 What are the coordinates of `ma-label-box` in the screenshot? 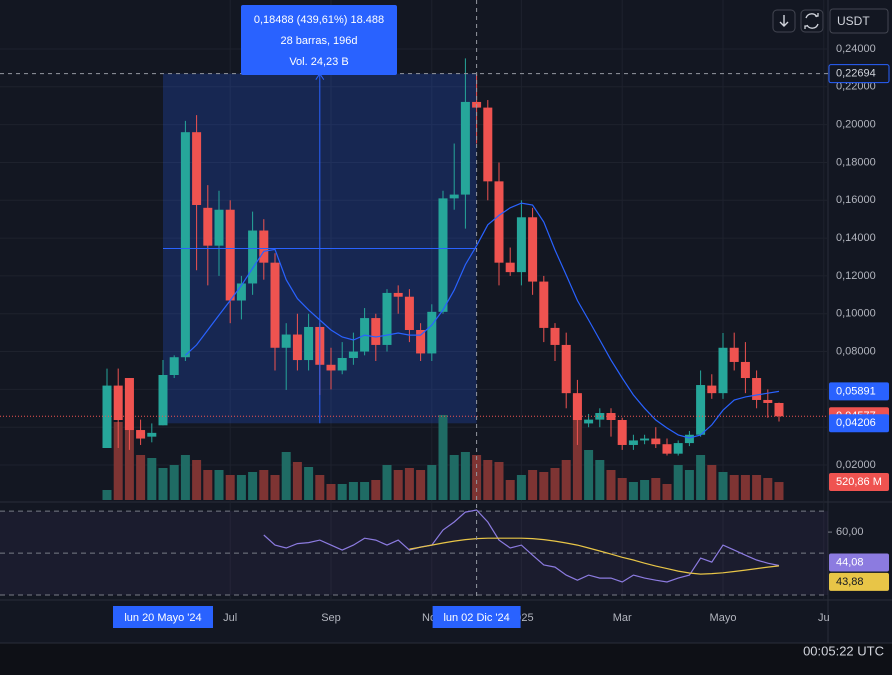 It's located at (859, 391).